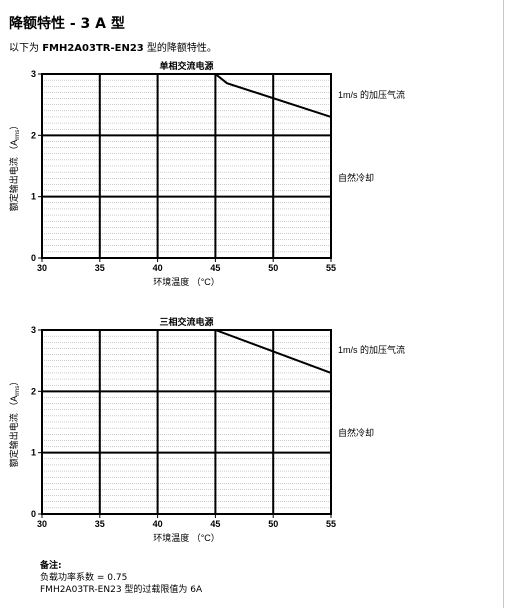  Describe the element at coordinates (180, 48) in the screenshot. I see `intro-suffix: 型的降额特性。` at that location.